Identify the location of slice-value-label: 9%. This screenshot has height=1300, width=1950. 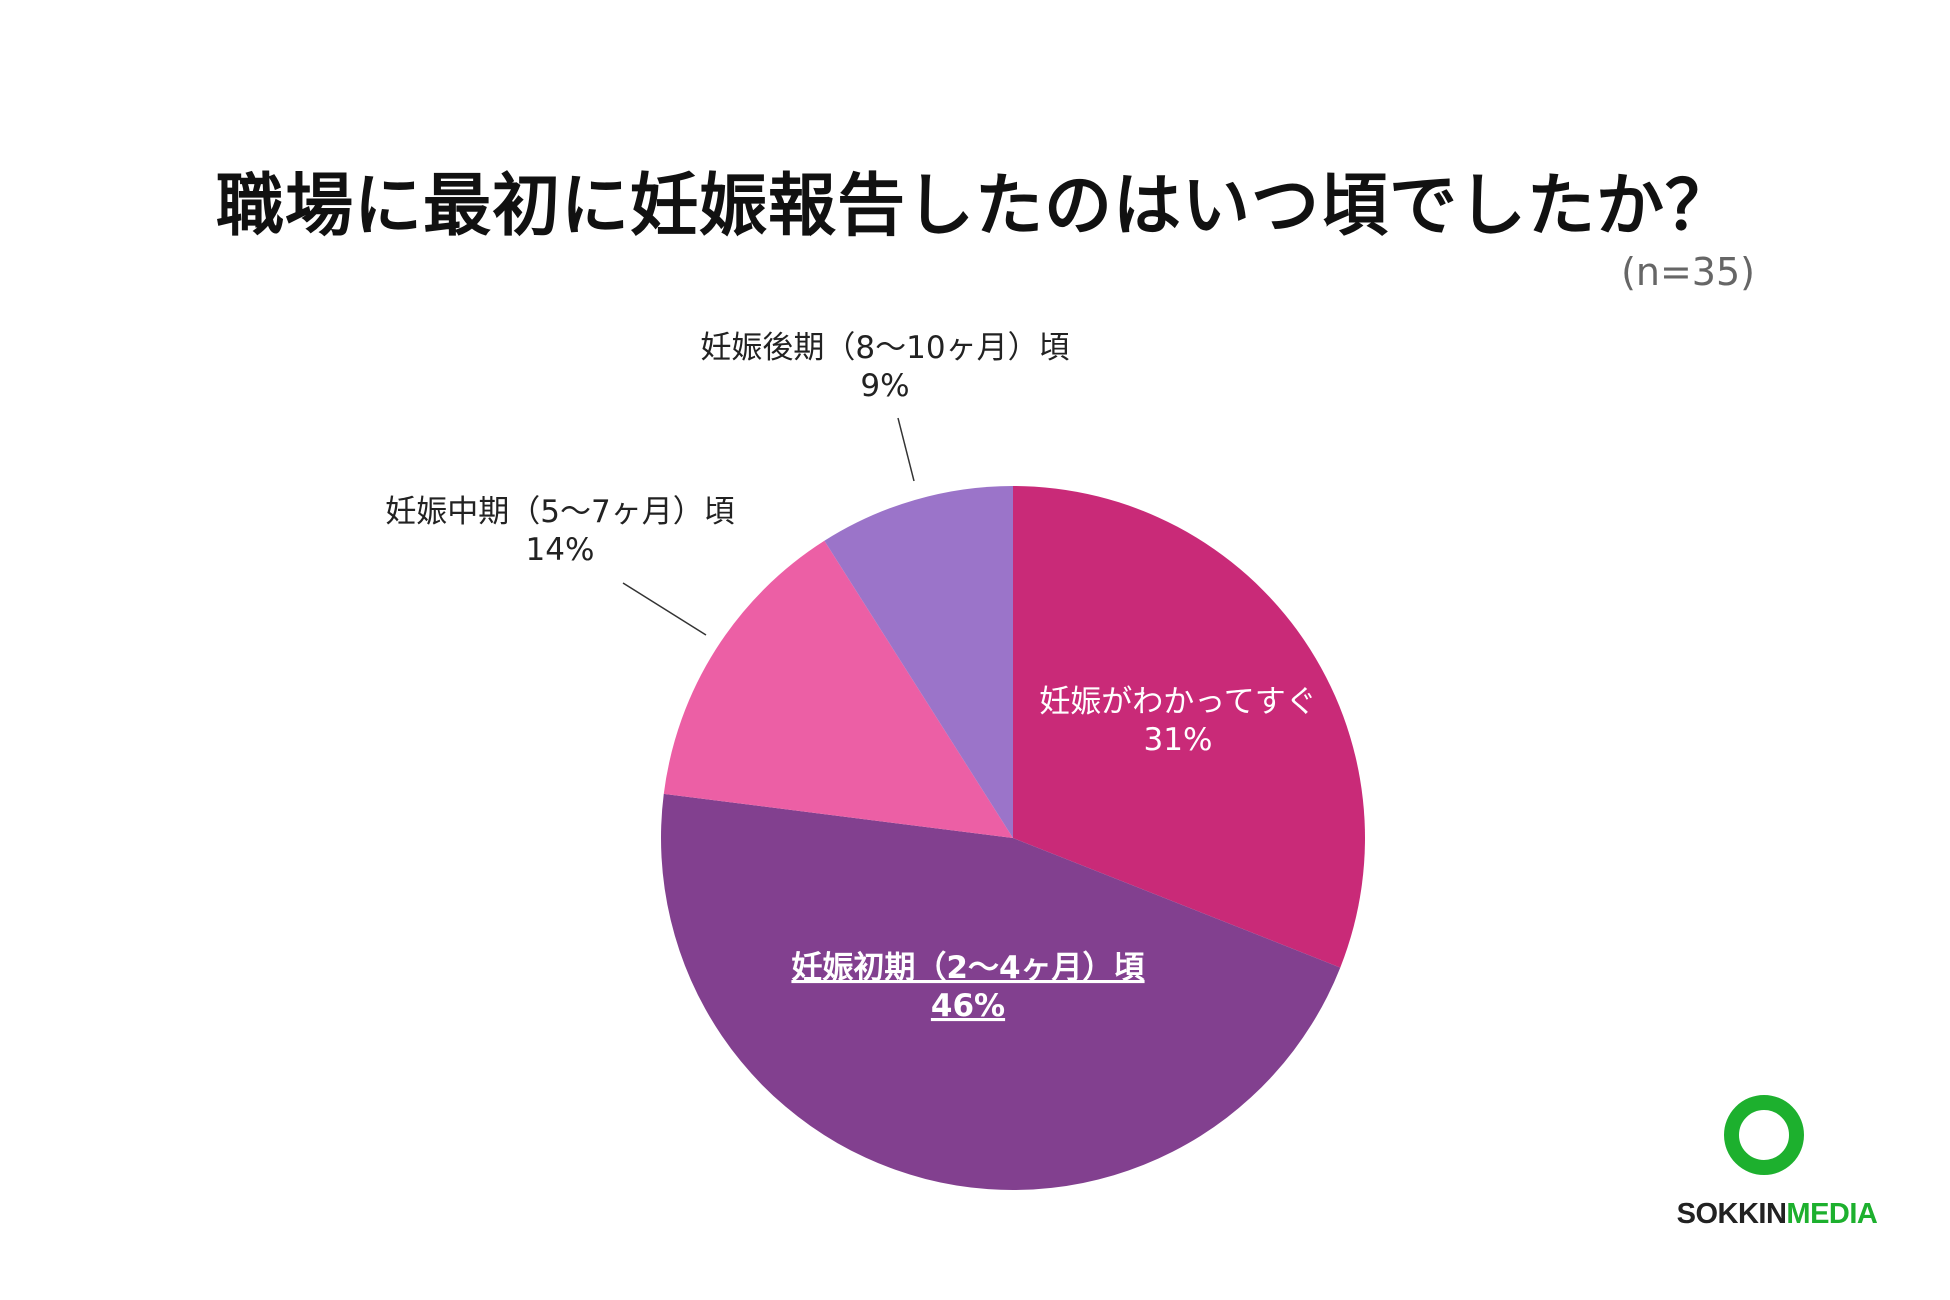
(884, 386).